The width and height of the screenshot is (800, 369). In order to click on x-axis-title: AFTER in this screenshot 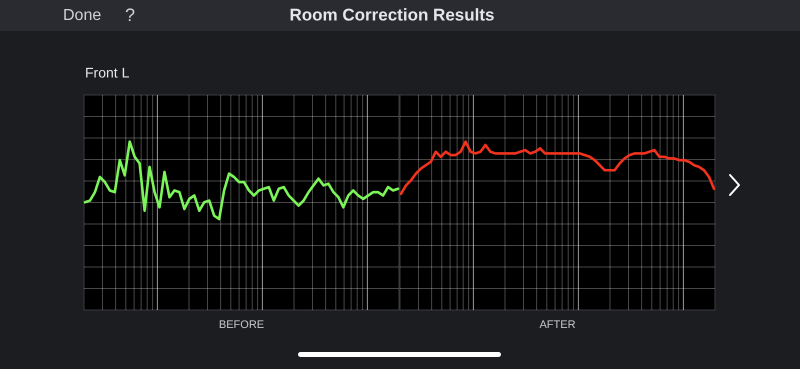, I will do `click(557, 324)`.